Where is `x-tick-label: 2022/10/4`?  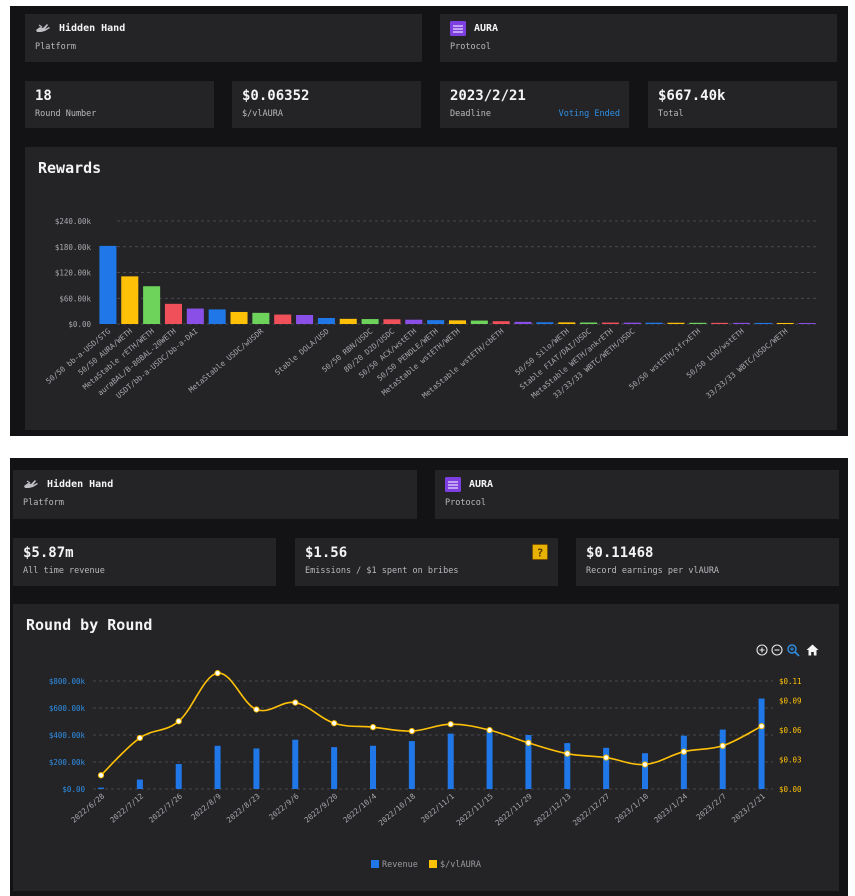 x-tick-label: 2022/10/4 is located at coordinates (359, 807).